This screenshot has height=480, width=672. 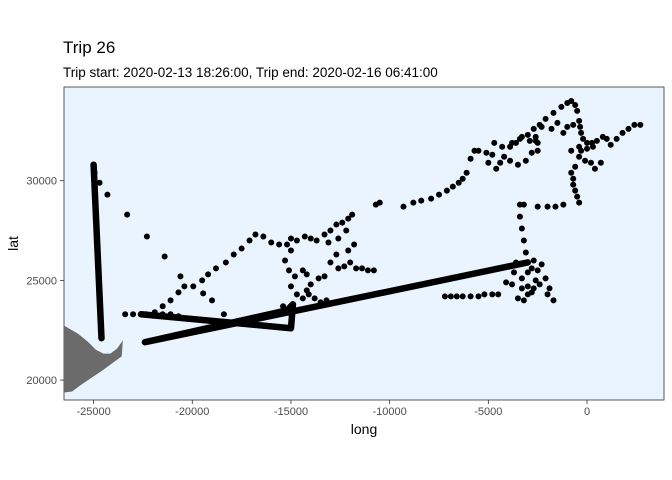 I want to click on y-tick-label: 25000, so click(x=41, y=281).